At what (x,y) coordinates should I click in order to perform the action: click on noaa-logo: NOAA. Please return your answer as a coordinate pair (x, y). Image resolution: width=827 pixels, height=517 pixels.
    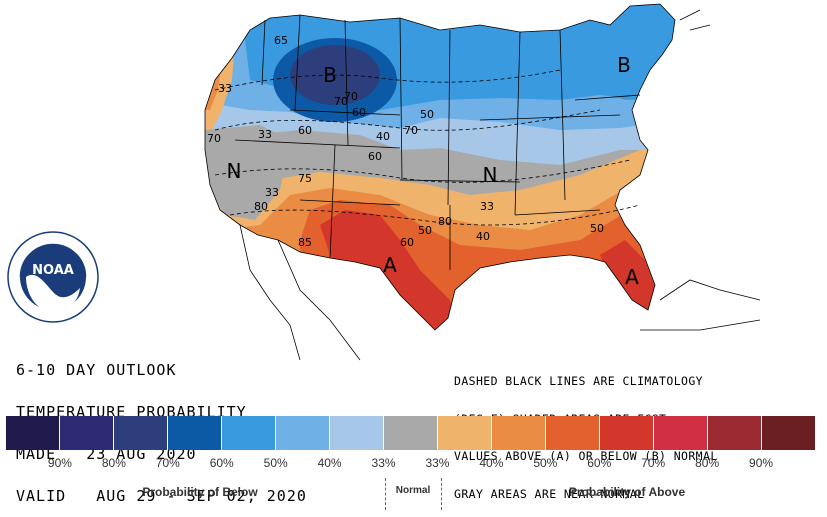
    Looking at the image, I should click on (53, 279).